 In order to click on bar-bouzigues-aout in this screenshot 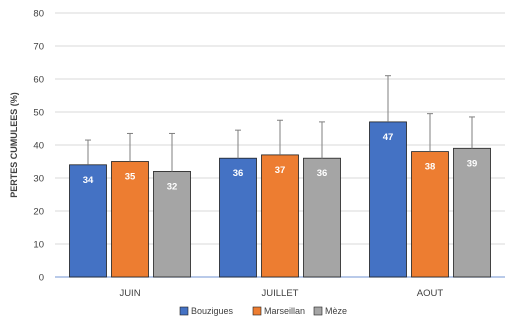, I will do `click(388, 199)`.